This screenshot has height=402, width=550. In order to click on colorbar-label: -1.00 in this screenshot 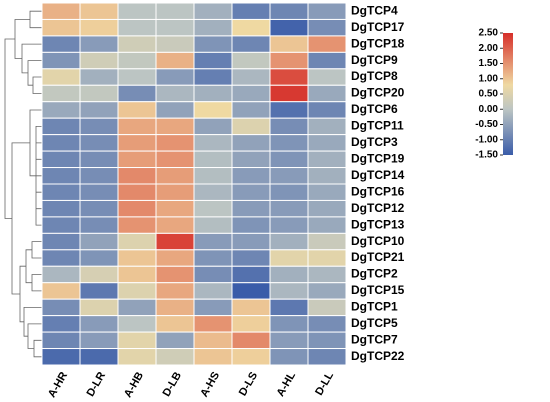, I will do `click(486, 139)`.